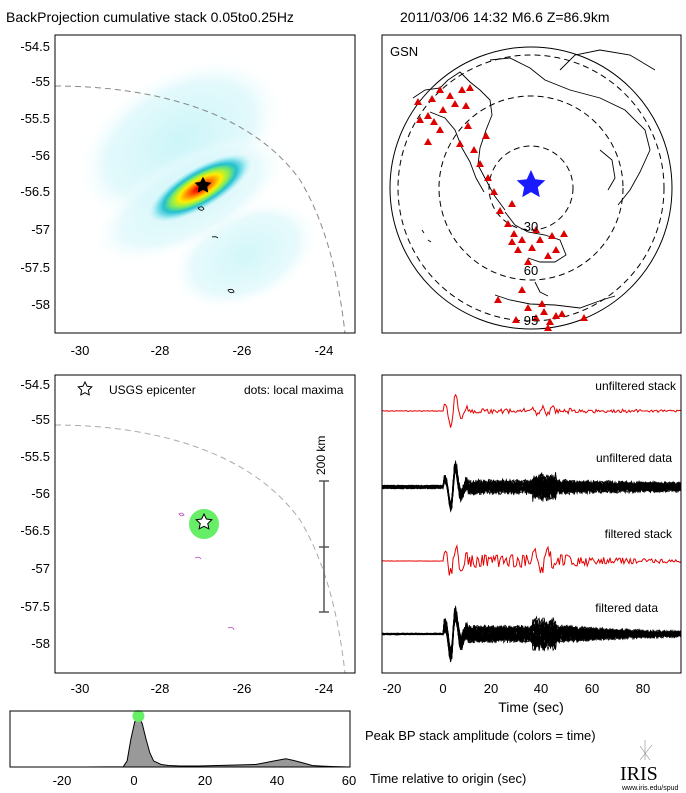 The width and height of the screenshot is (686, 793). I want to click on legend-epicenter: USGS epicenter, so click(152, 390).